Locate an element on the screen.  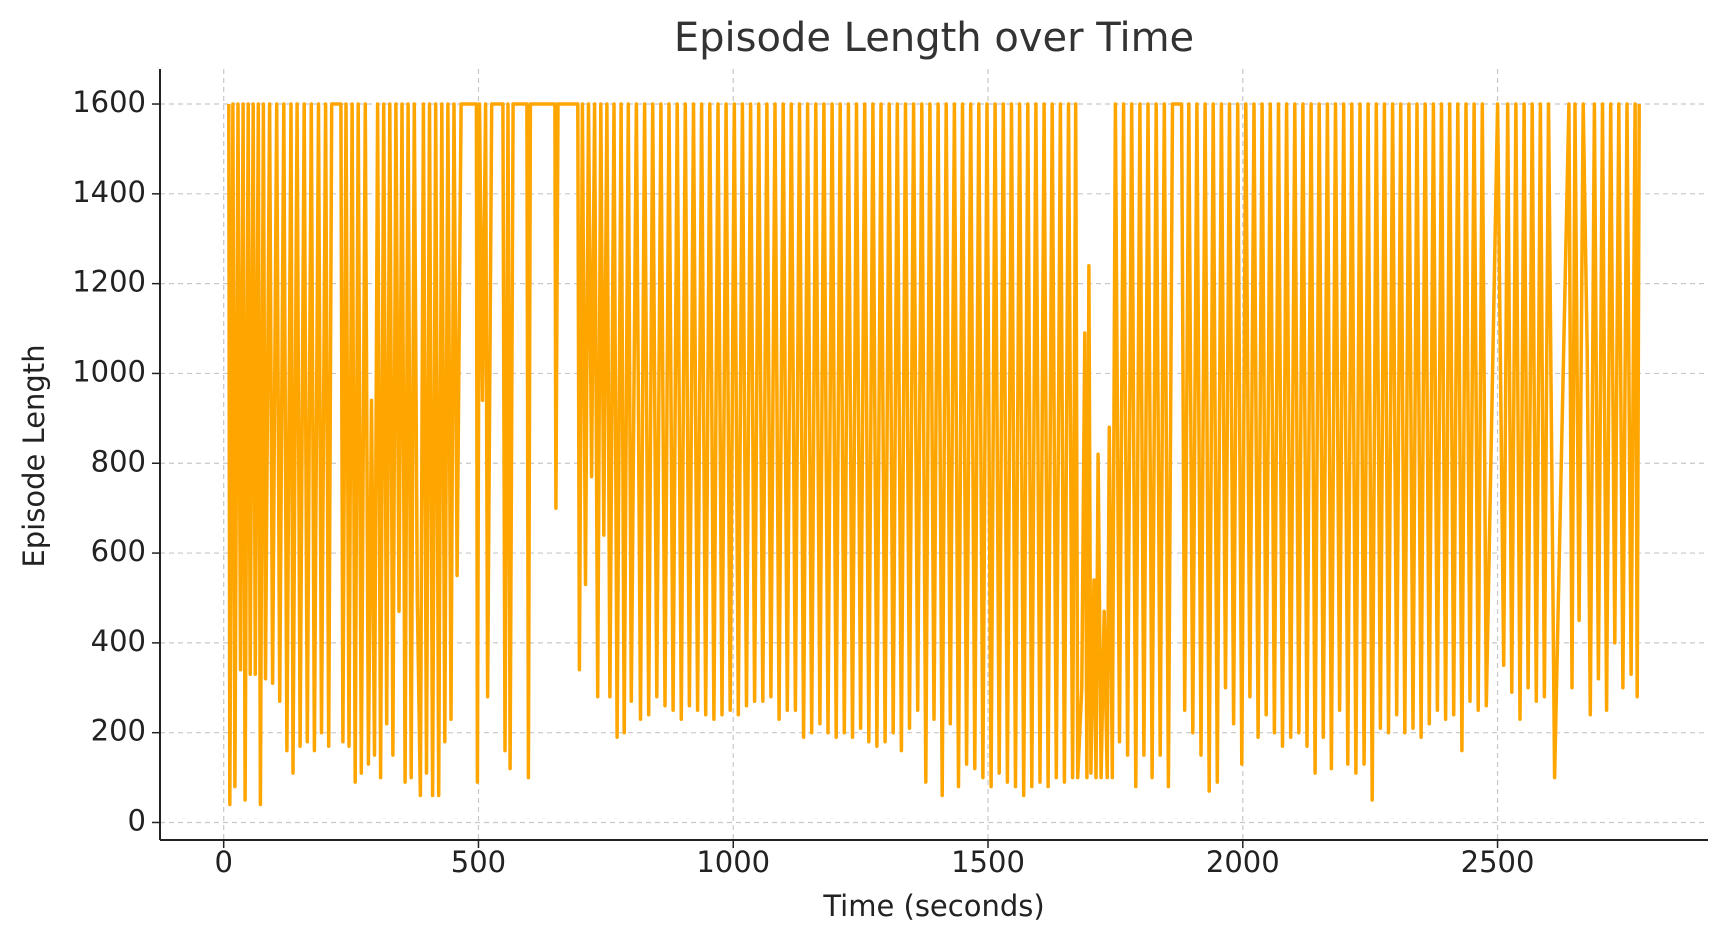
x-tick-label: 0 is located at coordinates (223, 862).